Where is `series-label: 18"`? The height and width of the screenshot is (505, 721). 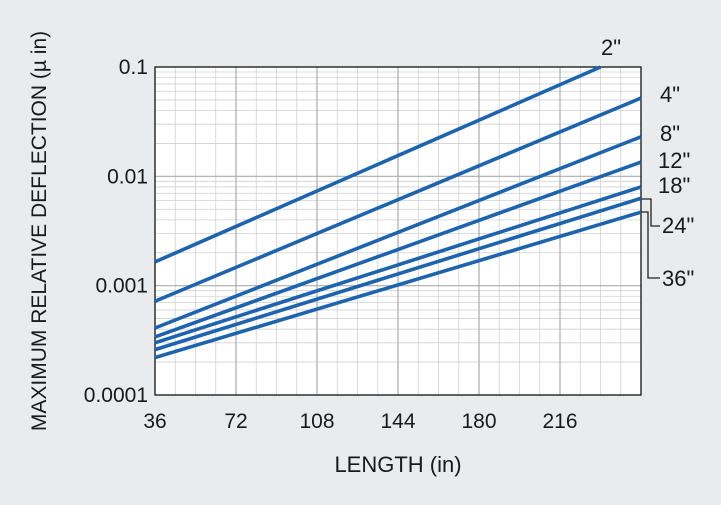
series-label: 18" is located at coordinates (674, 185).